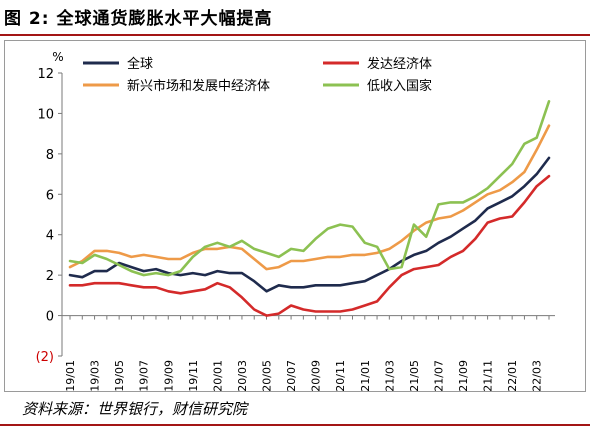 The height and width of the screenshot is (429, 590). I want to click on y-tick-label: 12, so click(45, 74).